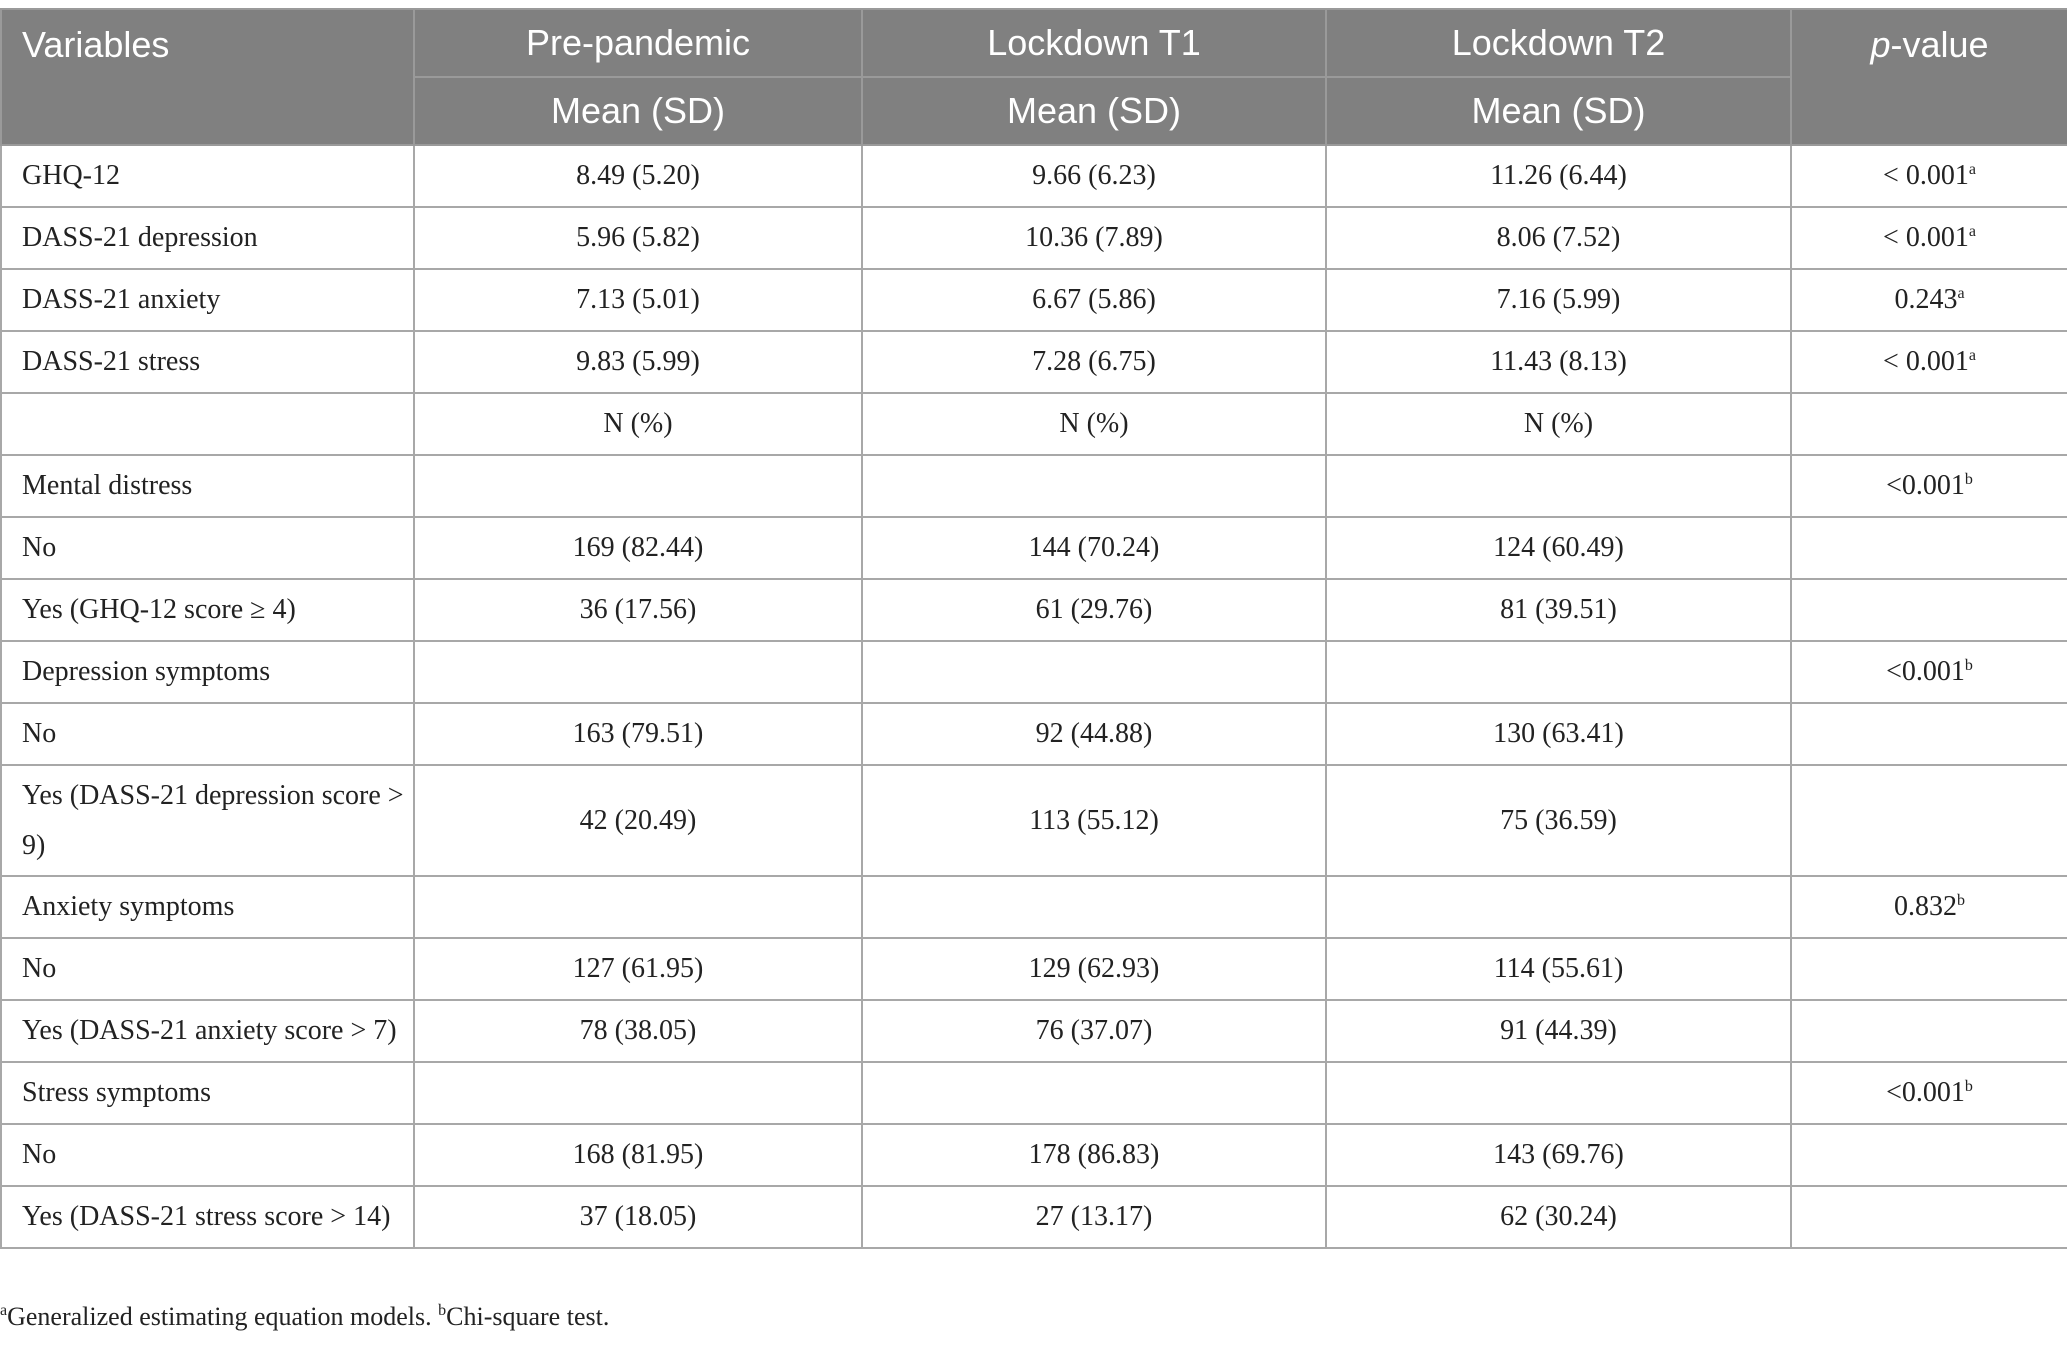 This screenshot has height=1346, width=2067. I want to click on header-variables: Variables, so click(207, 77).